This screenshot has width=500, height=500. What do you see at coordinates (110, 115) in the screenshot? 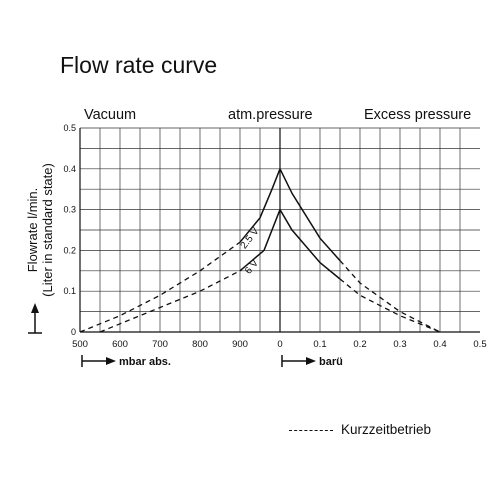
I see `region-label-vacuum: Vacuum` at bounding box center [110, 115].